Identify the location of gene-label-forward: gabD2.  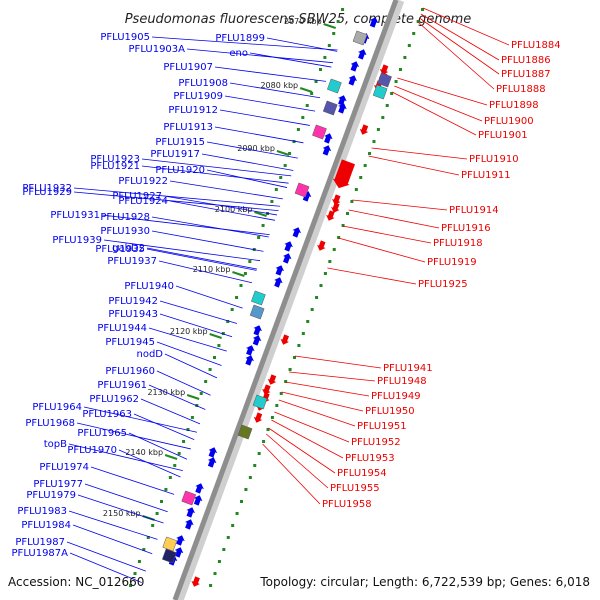
(128, 248).